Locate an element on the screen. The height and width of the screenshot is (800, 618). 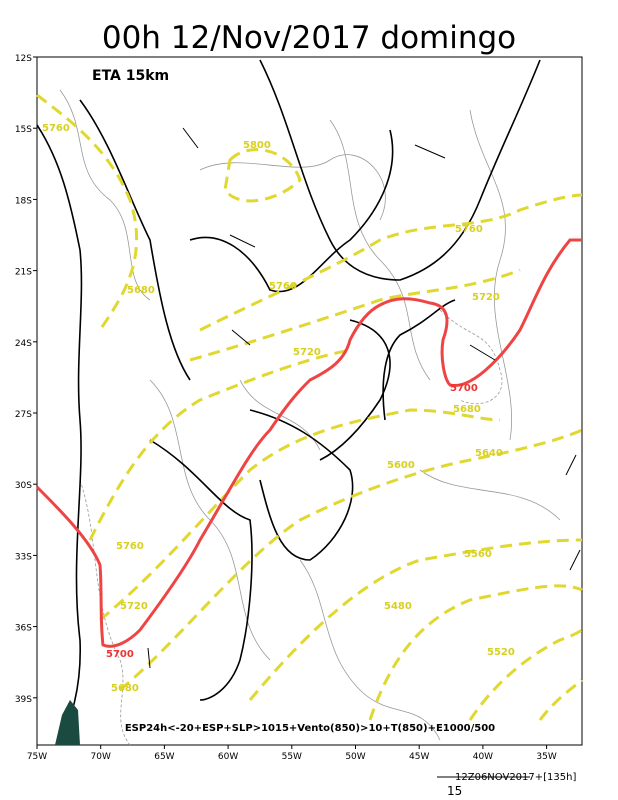
lat-label: 27S is located at coordinates (23, 415).